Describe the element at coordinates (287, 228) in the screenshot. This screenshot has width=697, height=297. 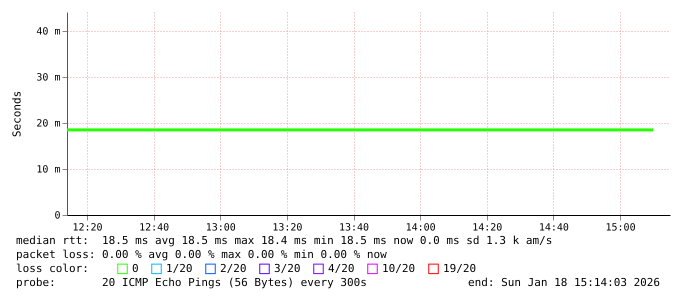
I see `x-tick-label: 13:20` at that location.